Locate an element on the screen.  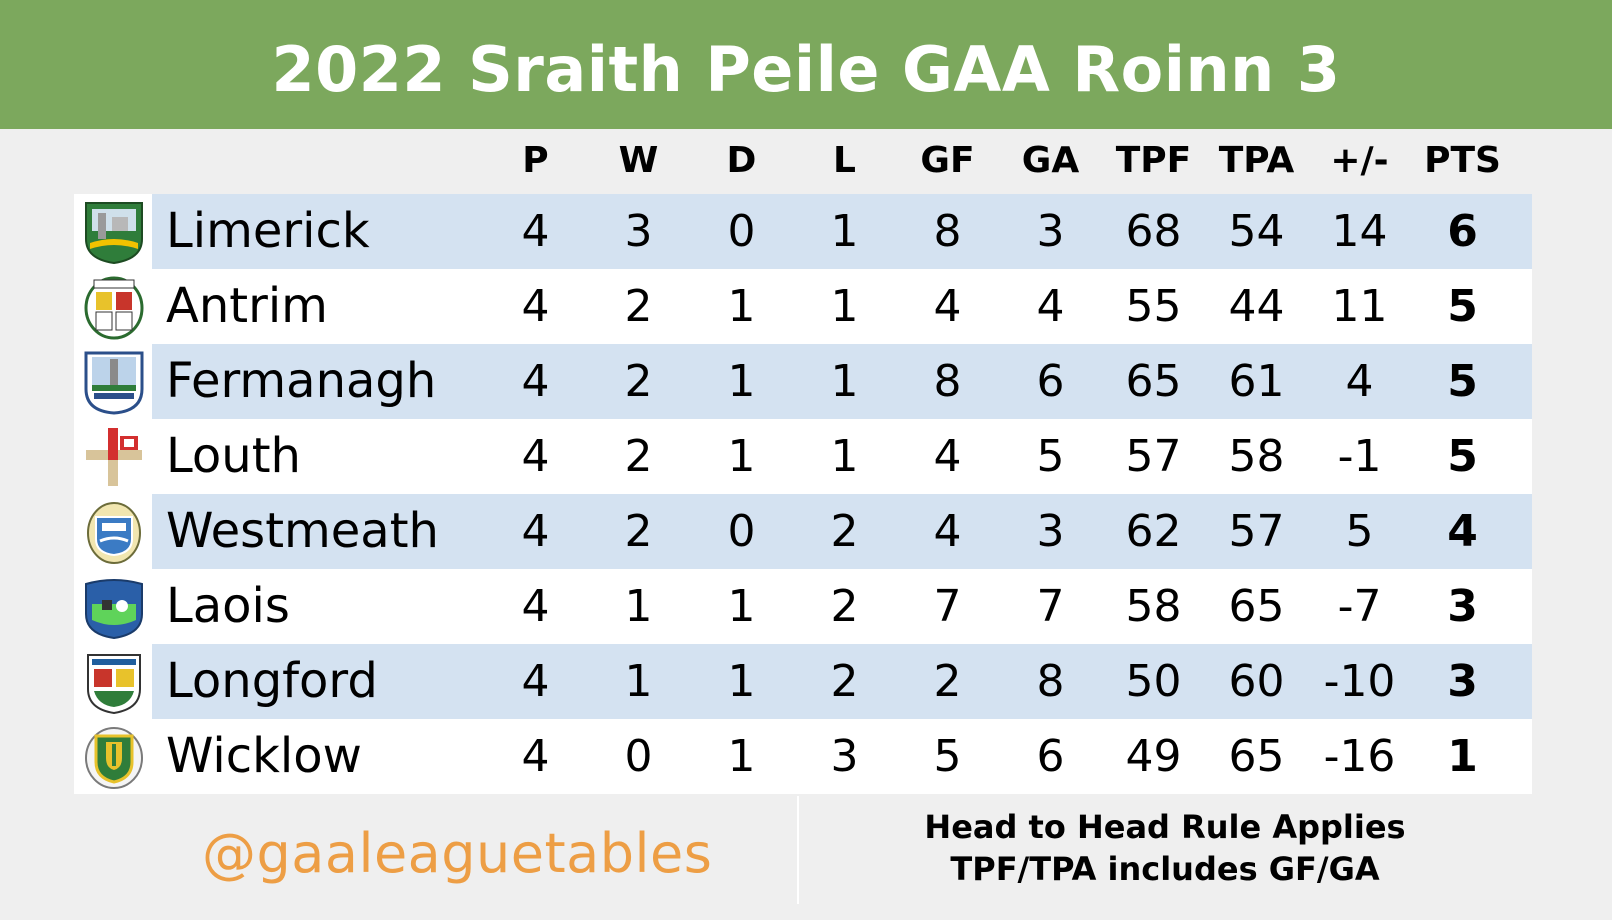
table-row: Westmeath 4 2 0 2 4 3 62 57 5 4 is located at coordinates (803, 531).